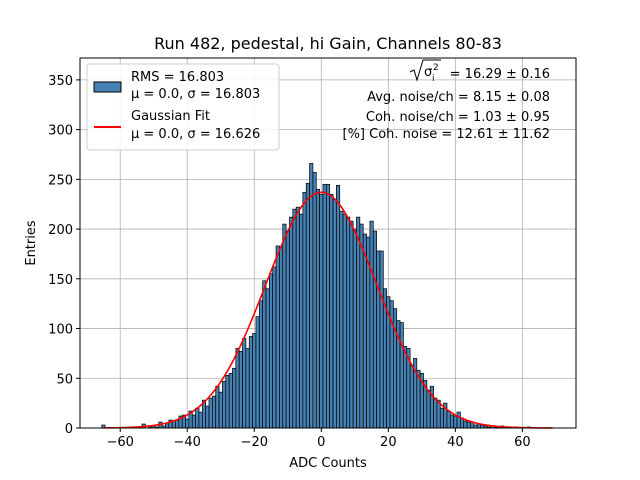  I want to click on legend-histogram-swatch, so click(107, 87).